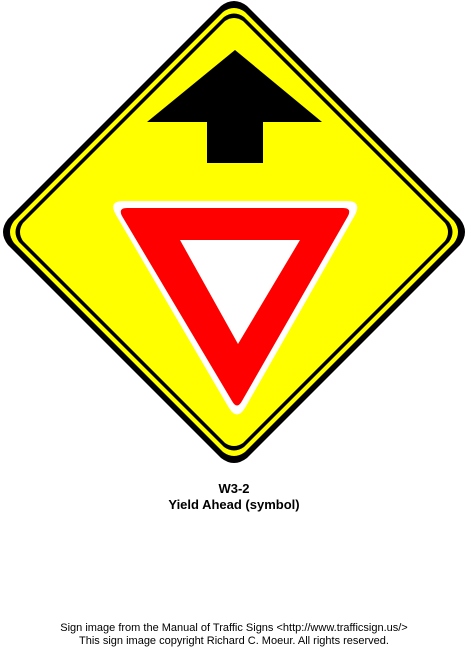 The image size is (468, 649). I want to click on sign-code: W3-2, so click(234, 489).